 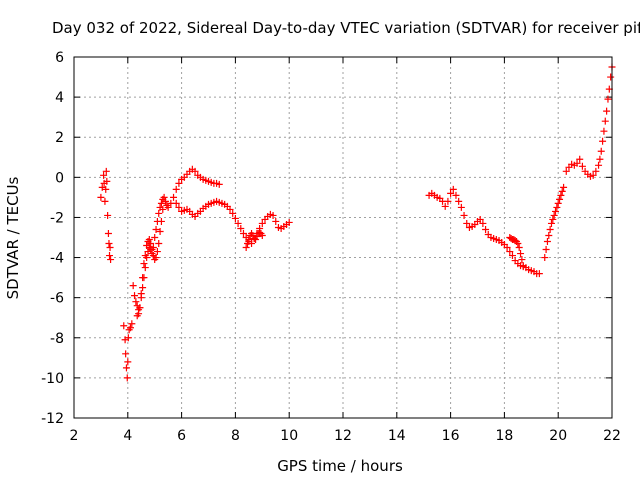 What do you see at coordinates (612, 436) in the screenshot?
I see `x-tick-label: 22` at bounding box center [612, 436].